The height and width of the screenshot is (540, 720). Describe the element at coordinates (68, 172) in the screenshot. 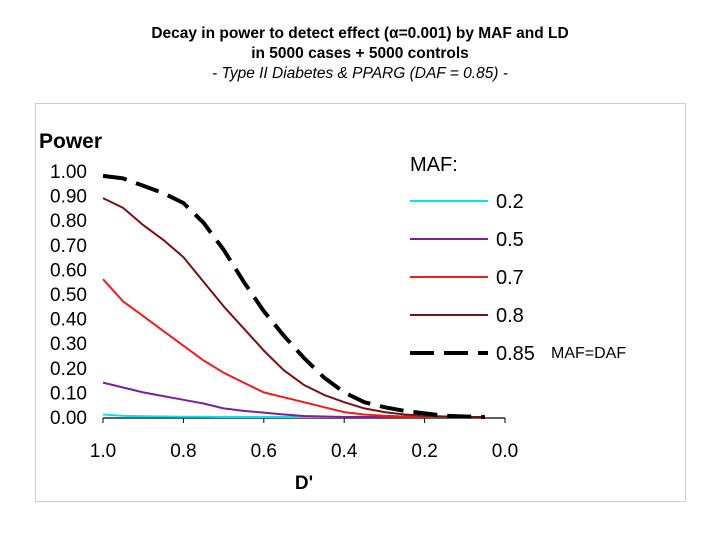

I see `y-tick-label: 1.00` at that location.